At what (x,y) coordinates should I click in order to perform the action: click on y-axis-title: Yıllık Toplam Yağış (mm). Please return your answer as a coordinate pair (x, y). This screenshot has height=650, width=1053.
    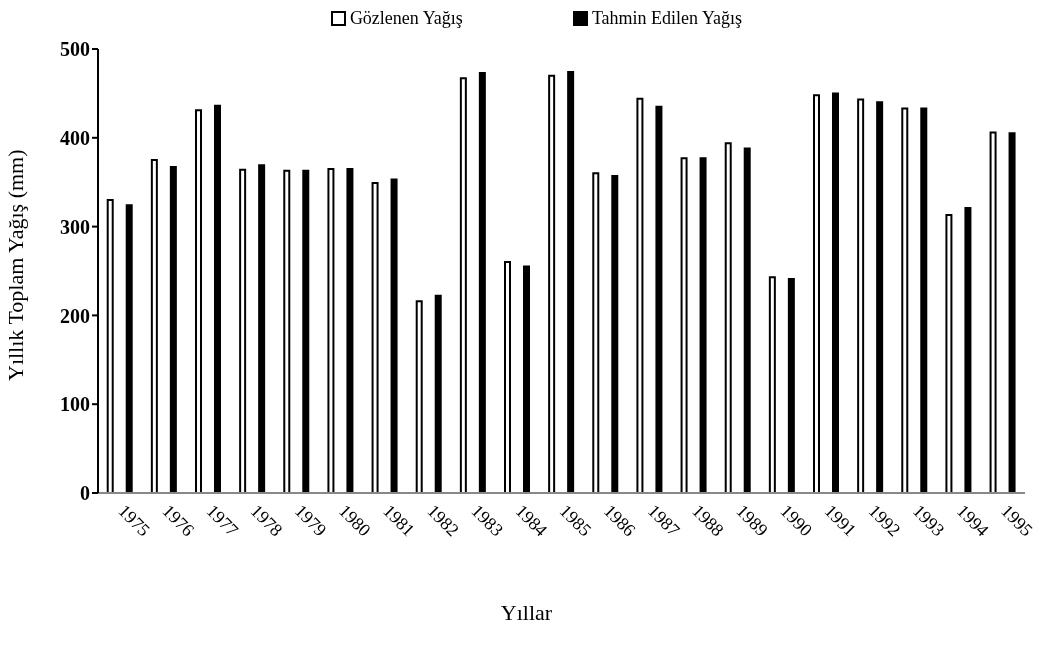
    Looking at the image, I should click on (15, 265).